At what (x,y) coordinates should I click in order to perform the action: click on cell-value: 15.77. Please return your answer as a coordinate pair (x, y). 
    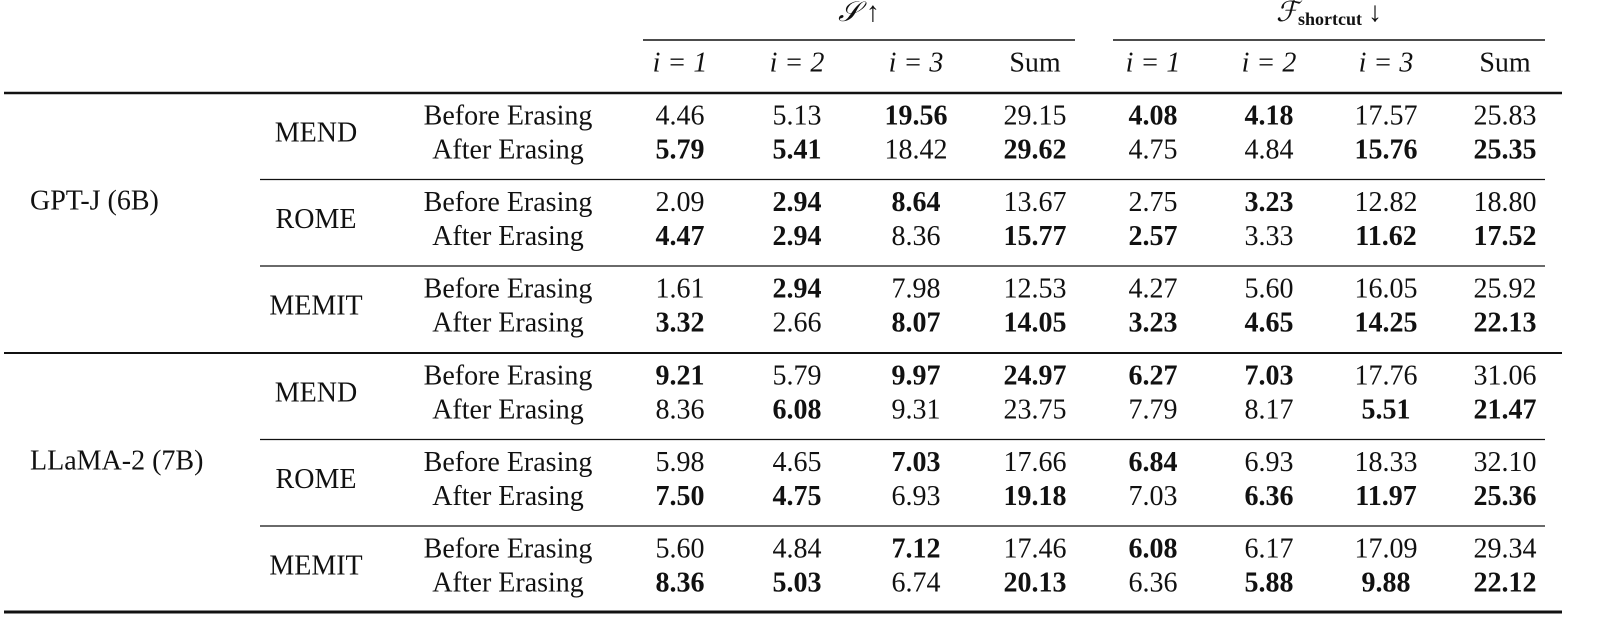
    Looking at the image, I should click on (1035, 236).